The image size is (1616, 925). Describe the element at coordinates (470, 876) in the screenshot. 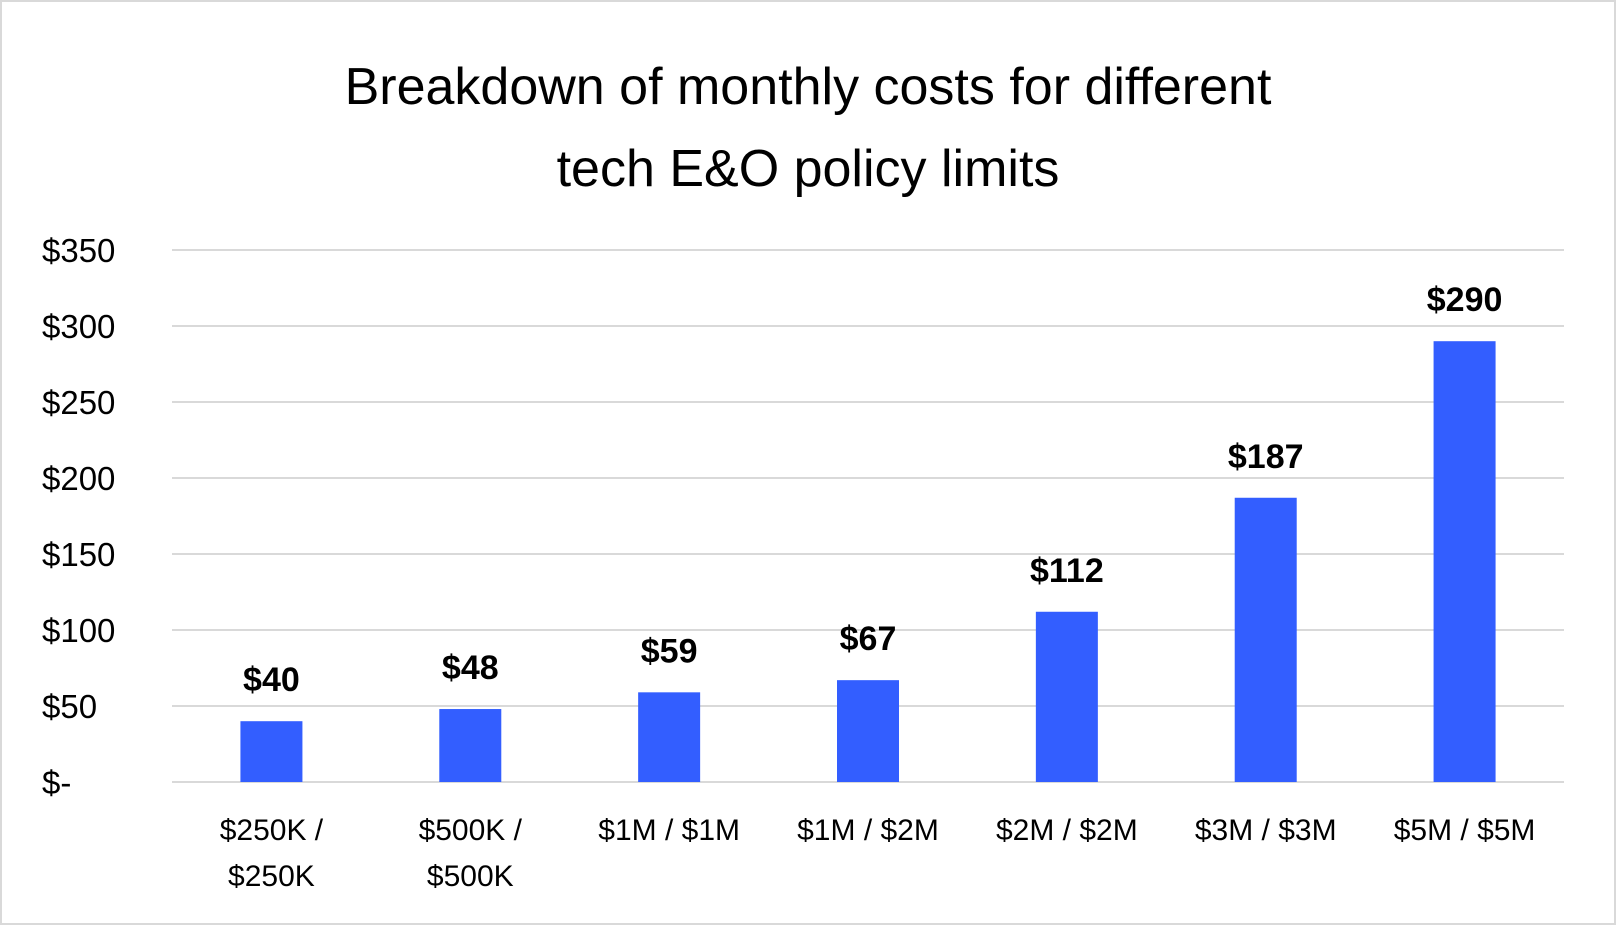

I see `x-tick-line: $500K` at that location.